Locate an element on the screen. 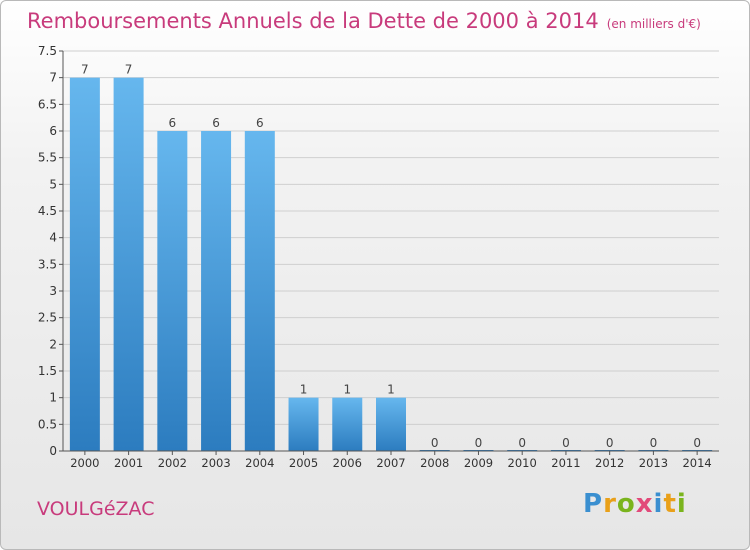  y-tick-label: 1 is located at coordinates (53, 398).